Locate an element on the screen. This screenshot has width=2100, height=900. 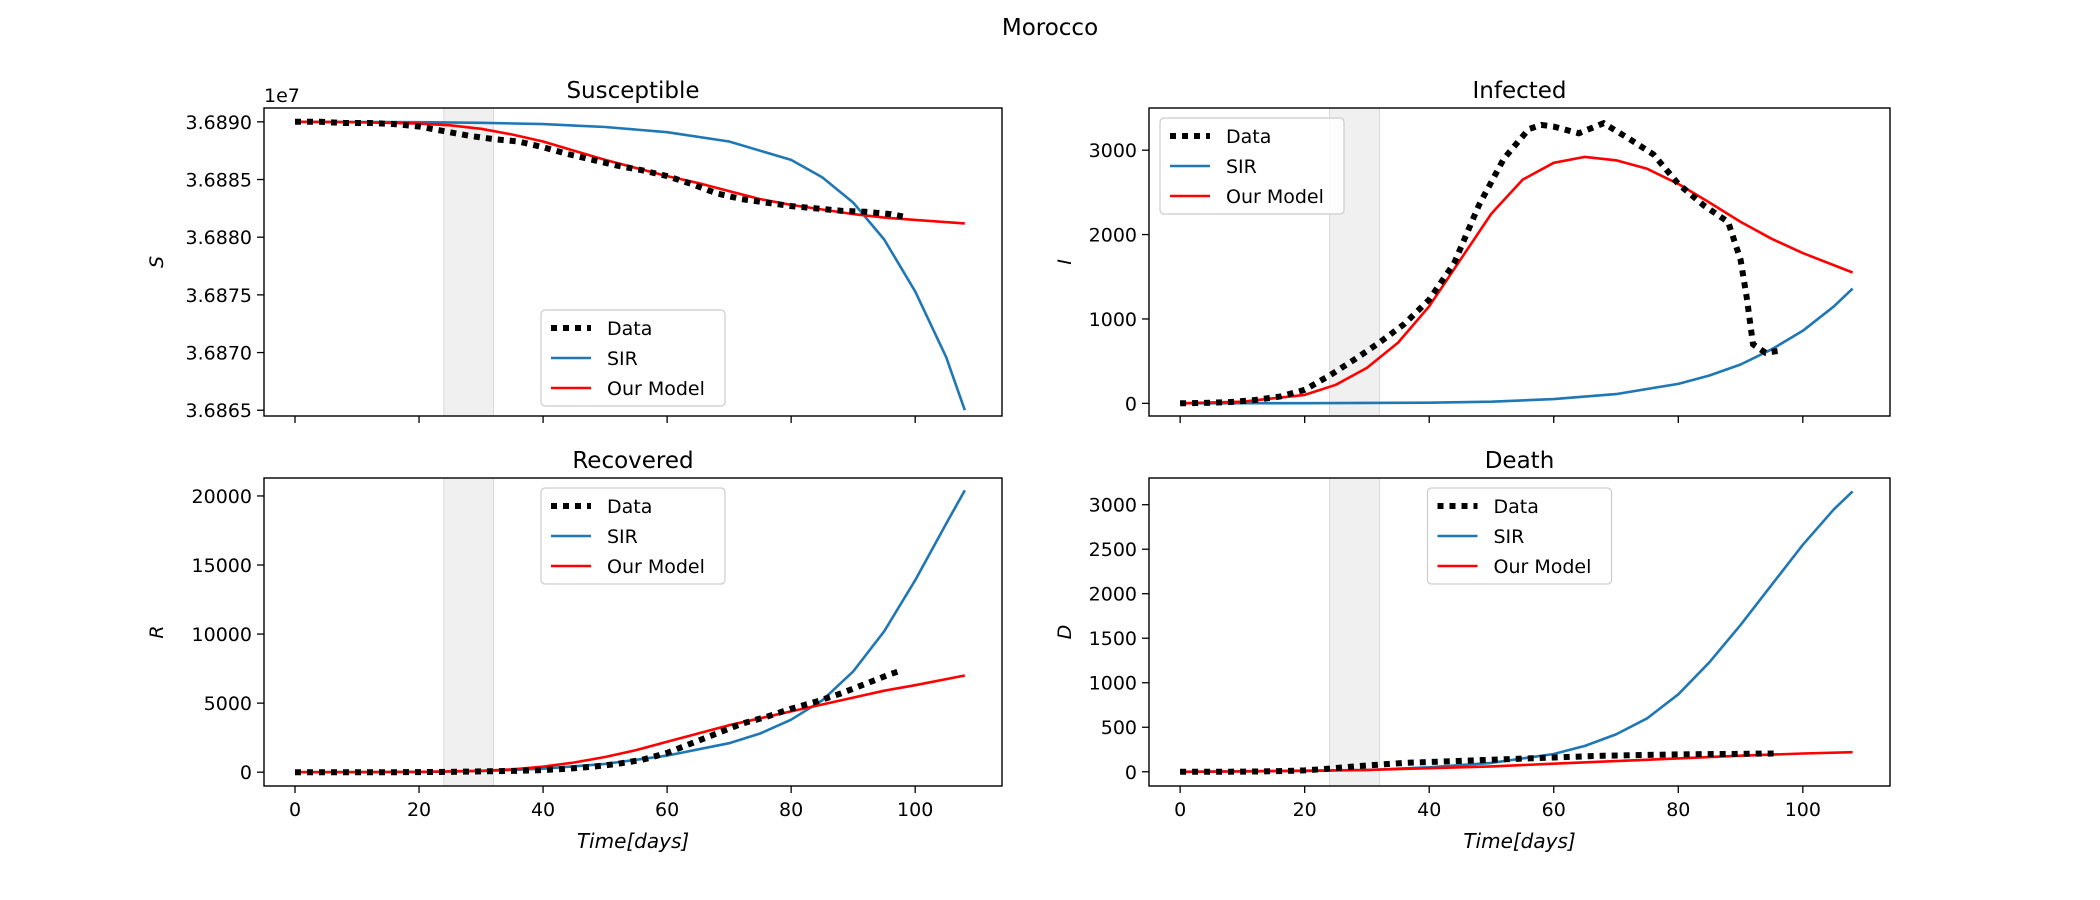
subplot-title: Recovered is located at coordinates (632, 461).